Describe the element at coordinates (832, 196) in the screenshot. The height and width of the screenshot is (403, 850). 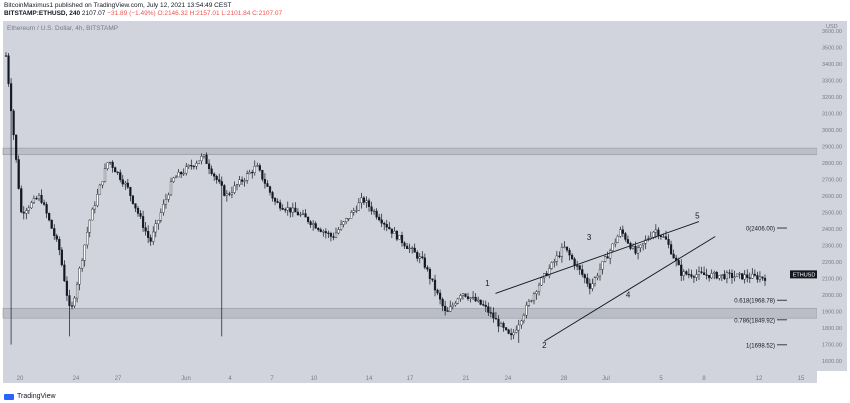
I see `price-axis` at that location.